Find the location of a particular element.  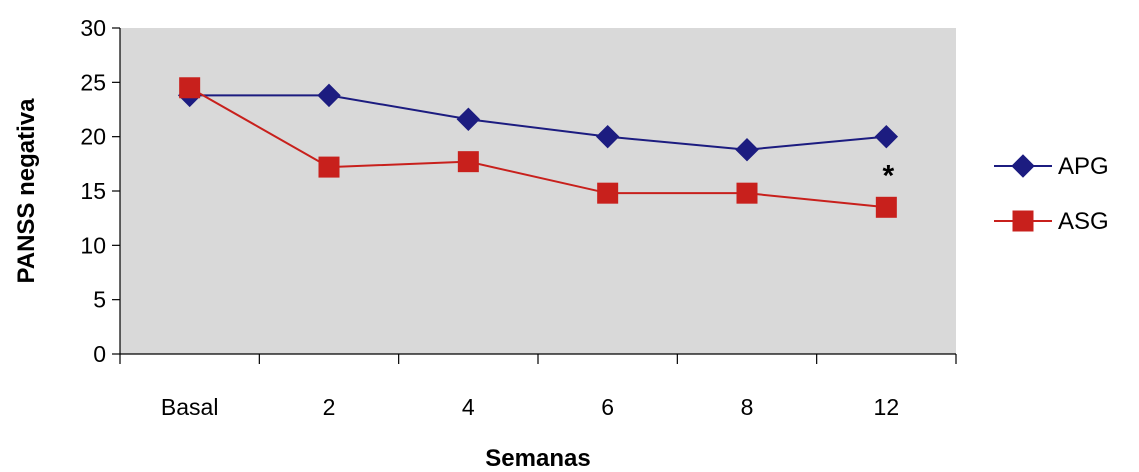

y-tick-label: 20 is located at coordinates (93, 137).